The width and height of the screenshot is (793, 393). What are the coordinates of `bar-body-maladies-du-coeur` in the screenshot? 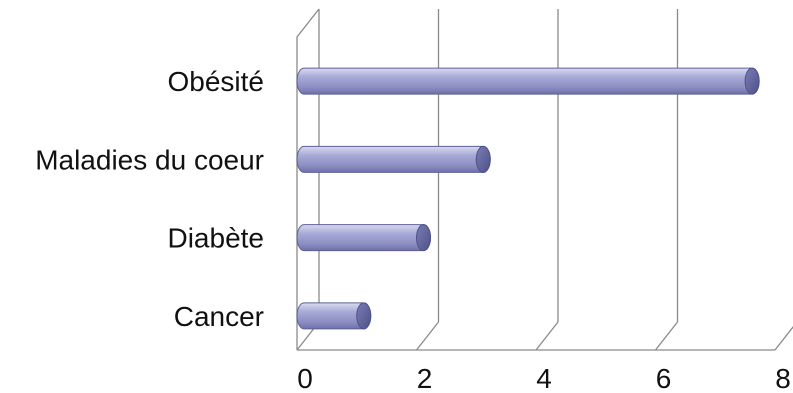 It's located at (393, 159).